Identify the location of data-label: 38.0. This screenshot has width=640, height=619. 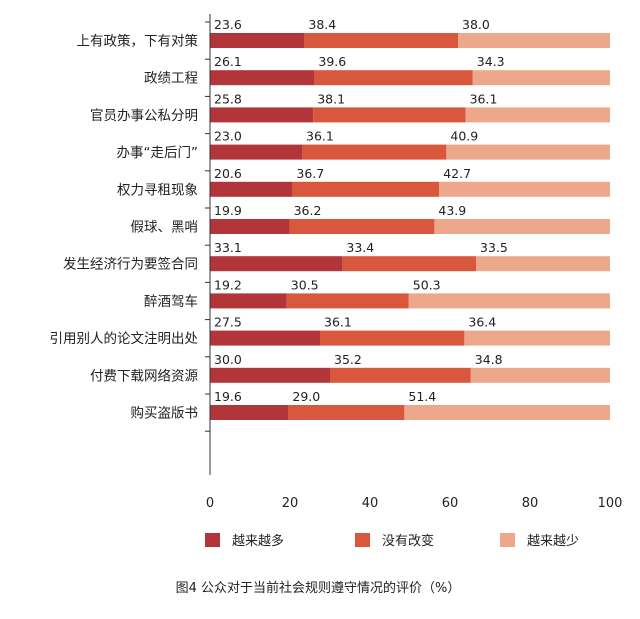
(476, 24).